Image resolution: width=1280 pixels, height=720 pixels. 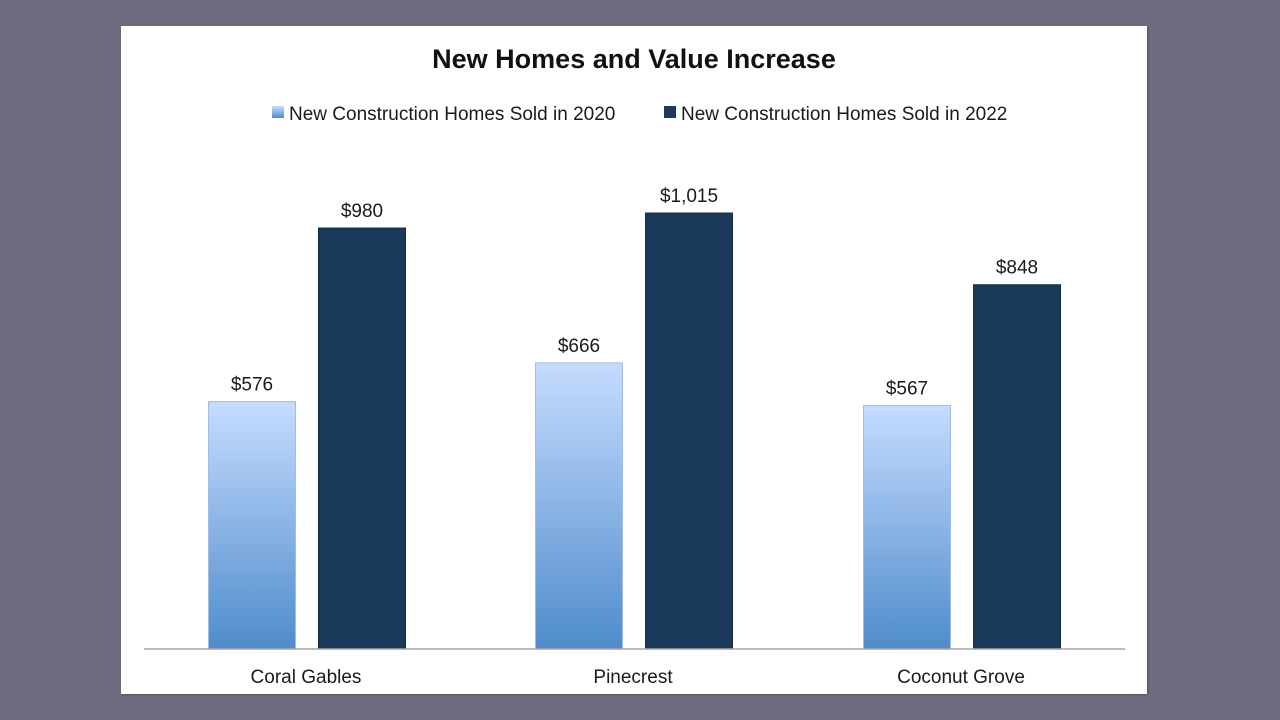 I want to click on bar-2022-coral-gables, so click(x=362, y=438).